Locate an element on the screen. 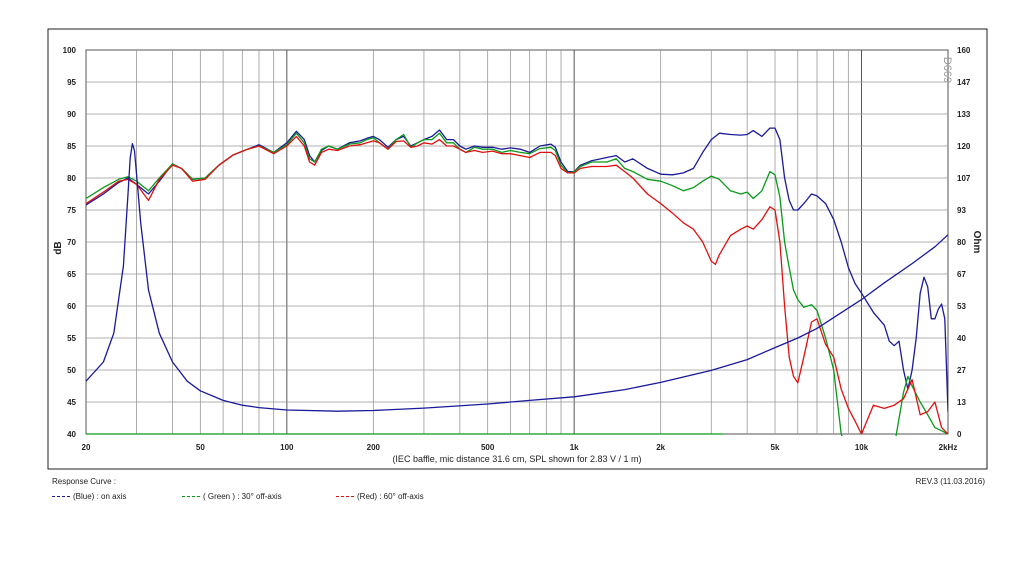 The height and width of the screenshot is (588, 1024). y-tick-label: 70 is located at coordinates (71, 242).